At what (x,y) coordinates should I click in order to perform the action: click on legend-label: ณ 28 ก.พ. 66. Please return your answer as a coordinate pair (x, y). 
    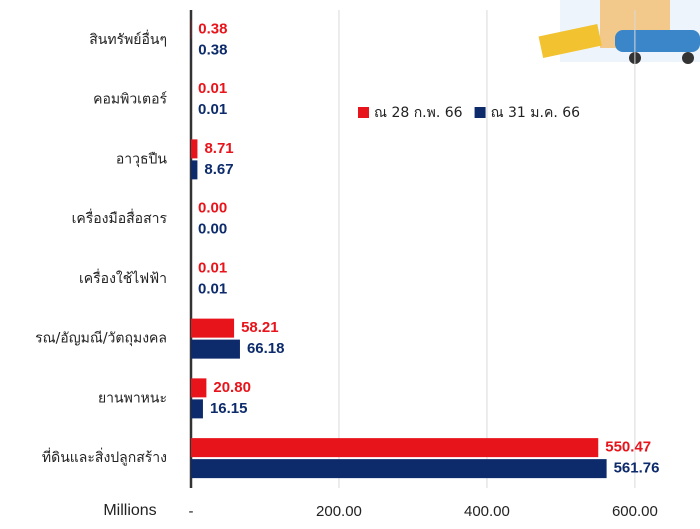
    Looking at the image, I should click on (418, 113).